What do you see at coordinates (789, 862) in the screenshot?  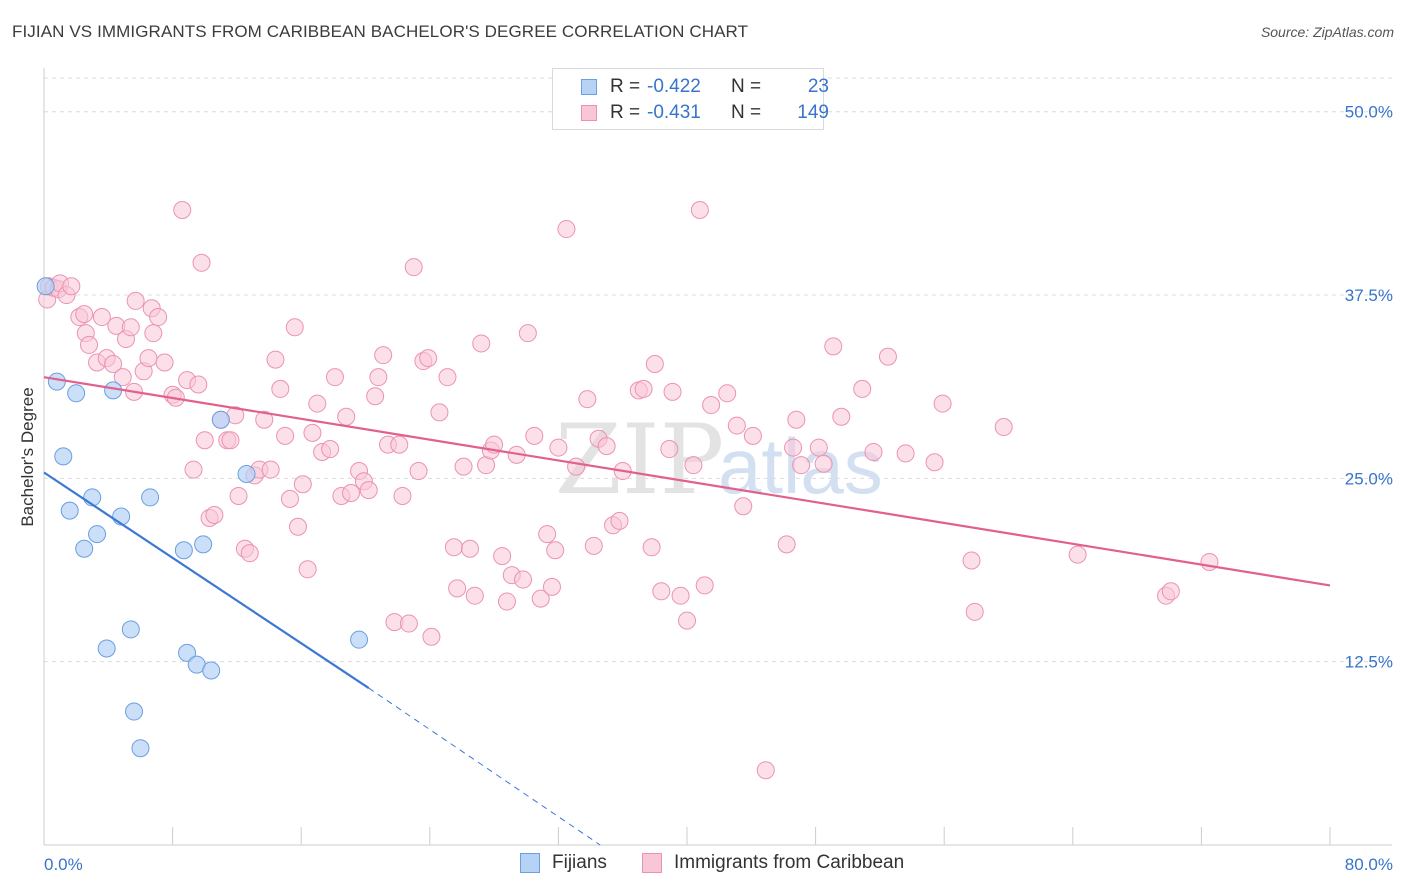 I see `caribbean-legend-label: Immigrants from Caribbean` at bounding box center [789, 862].